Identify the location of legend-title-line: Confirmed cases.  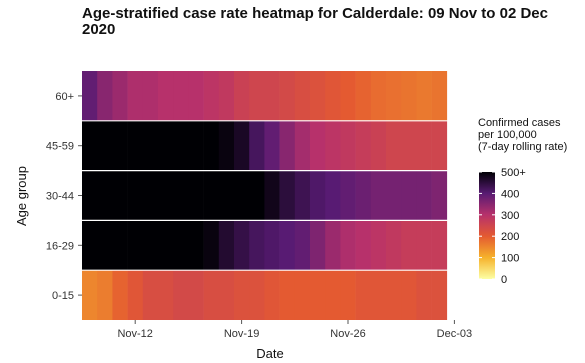
(519, 123).